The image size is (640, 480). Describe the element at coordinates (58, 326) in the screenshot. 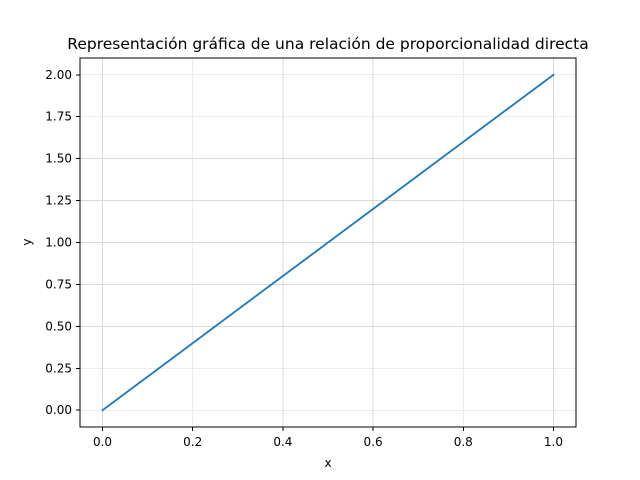

I see `y-tick-label: 0.50` at that location.